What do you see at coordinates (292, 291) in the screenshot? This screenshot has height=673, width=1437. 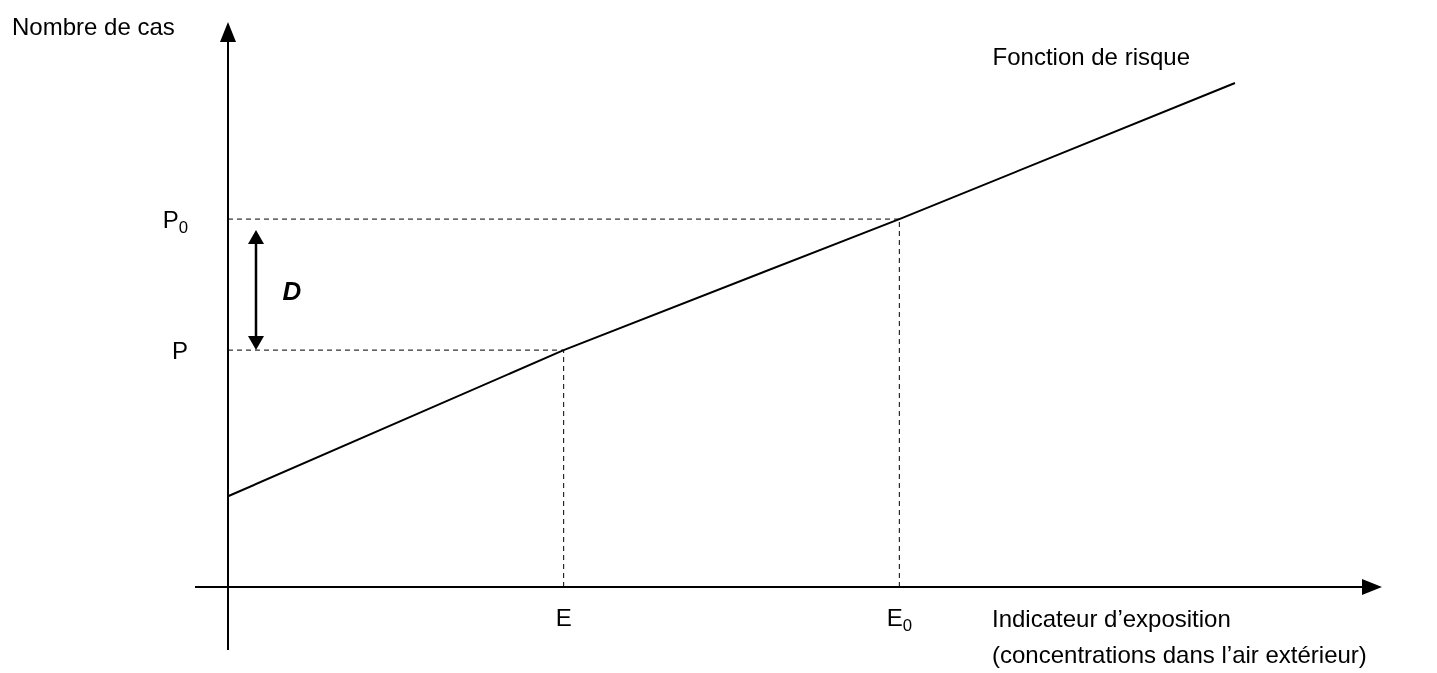 I see `annotation: D` at bounding box center [292, 291].